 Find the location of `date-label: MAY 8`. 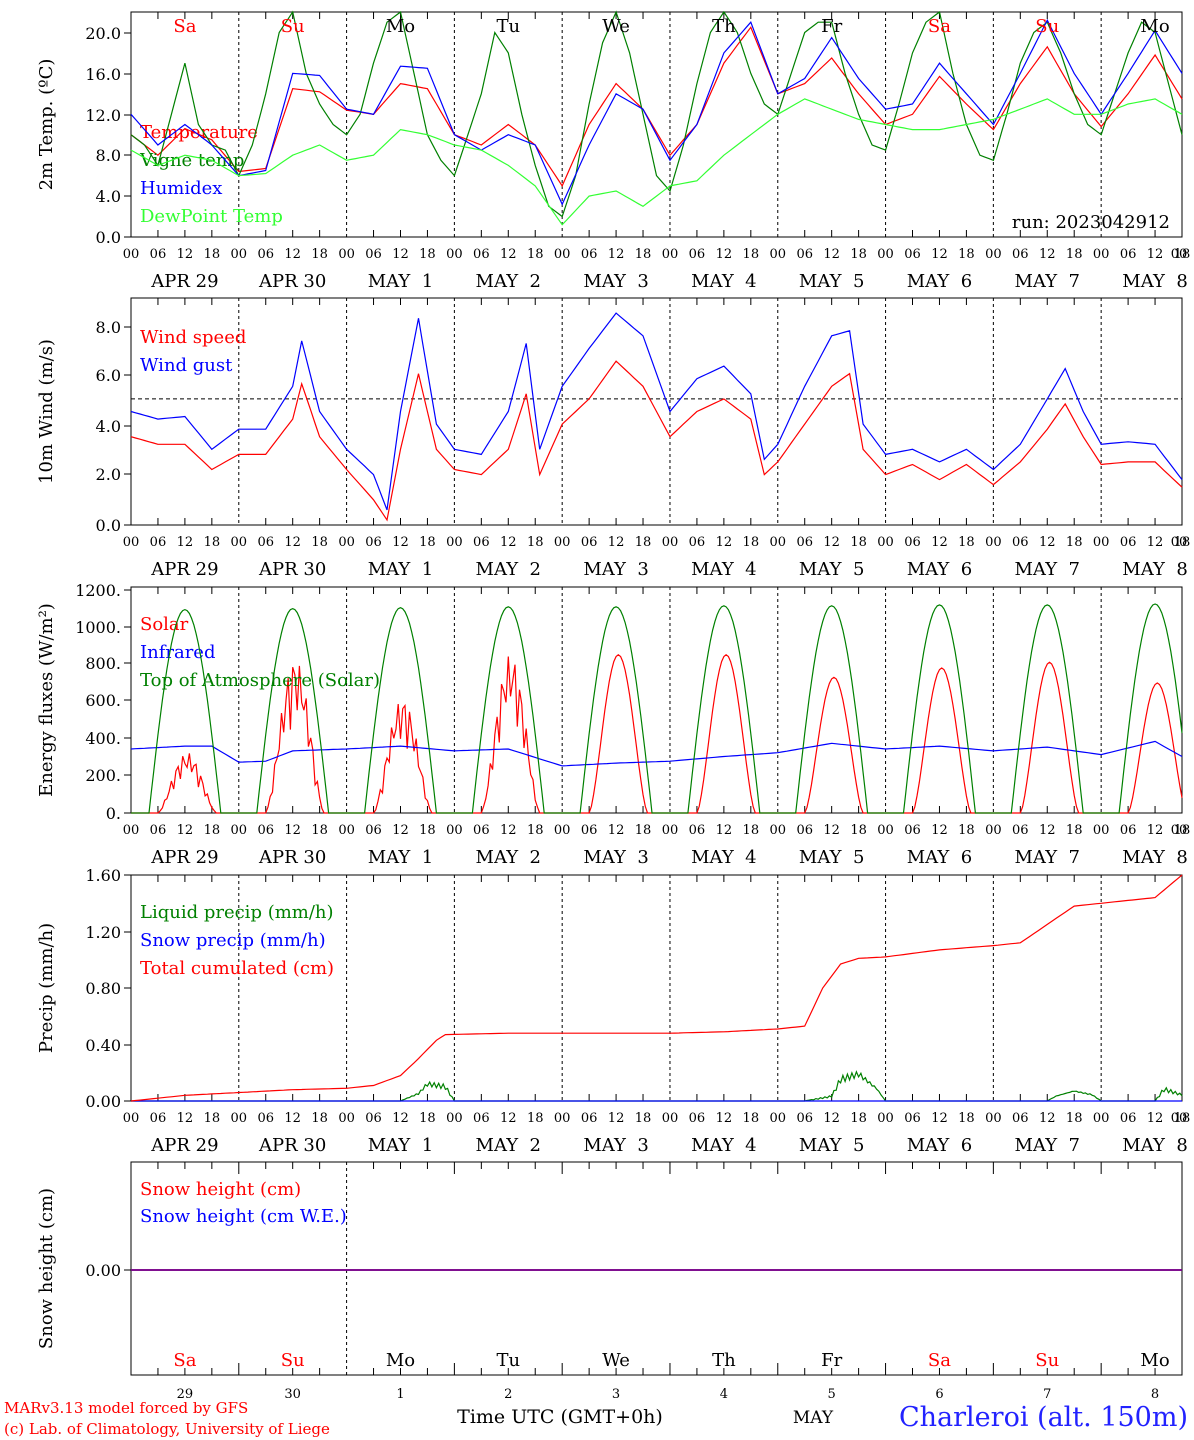

date-label: MAY 8 is located at coordinates (1154, 857).